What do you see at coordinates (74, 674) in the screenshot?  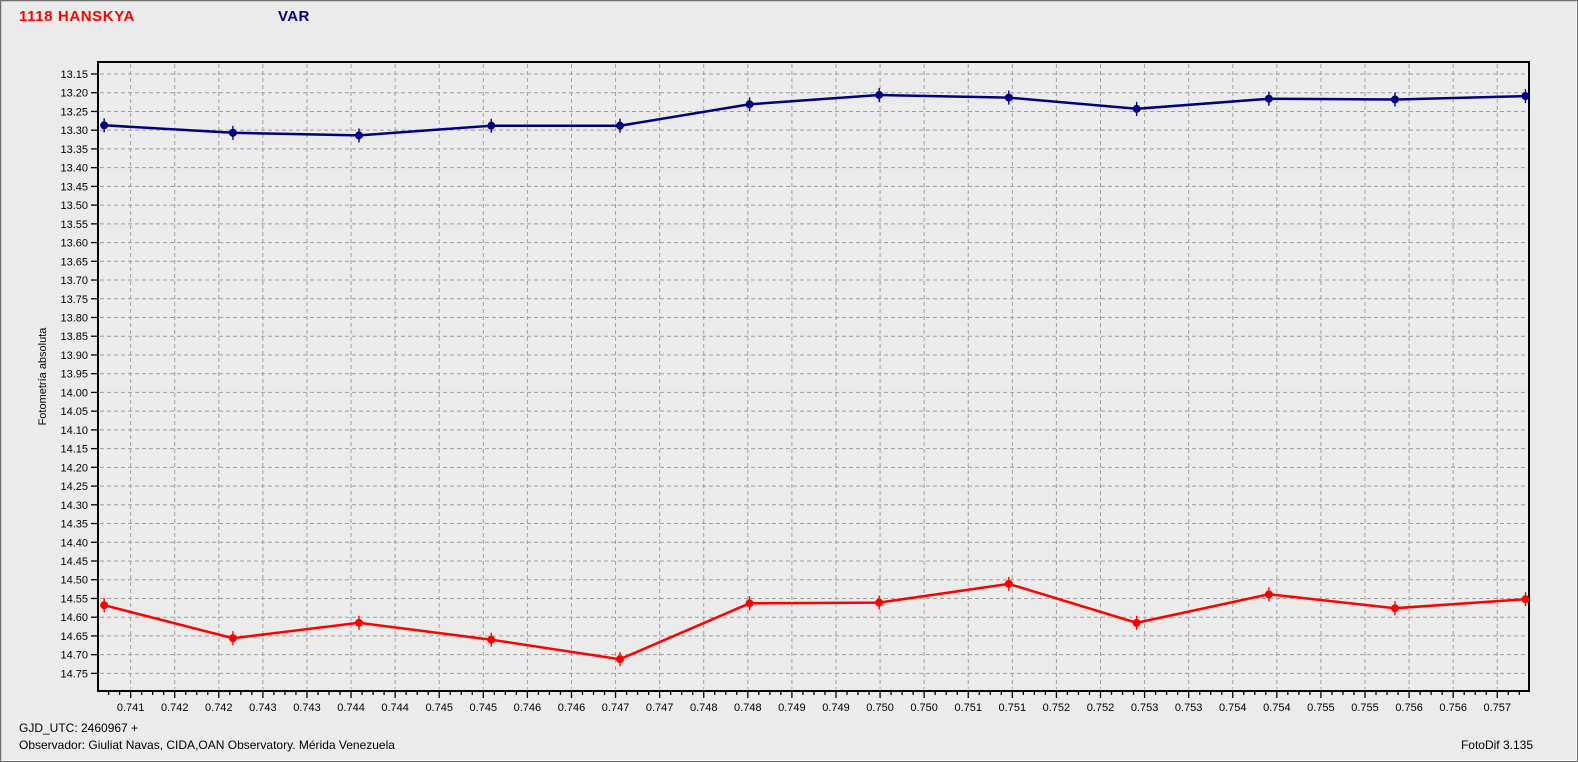 I see `svg-text: 14.75` at bounding box center [74, 674].